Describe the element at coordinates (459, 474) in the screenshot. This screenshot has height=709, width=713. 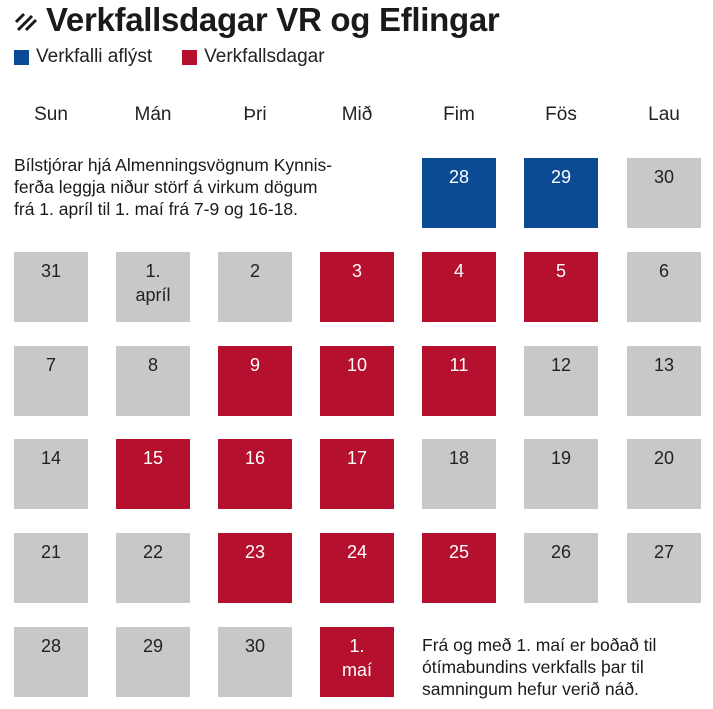
I see `day-cell: 18` at that location.